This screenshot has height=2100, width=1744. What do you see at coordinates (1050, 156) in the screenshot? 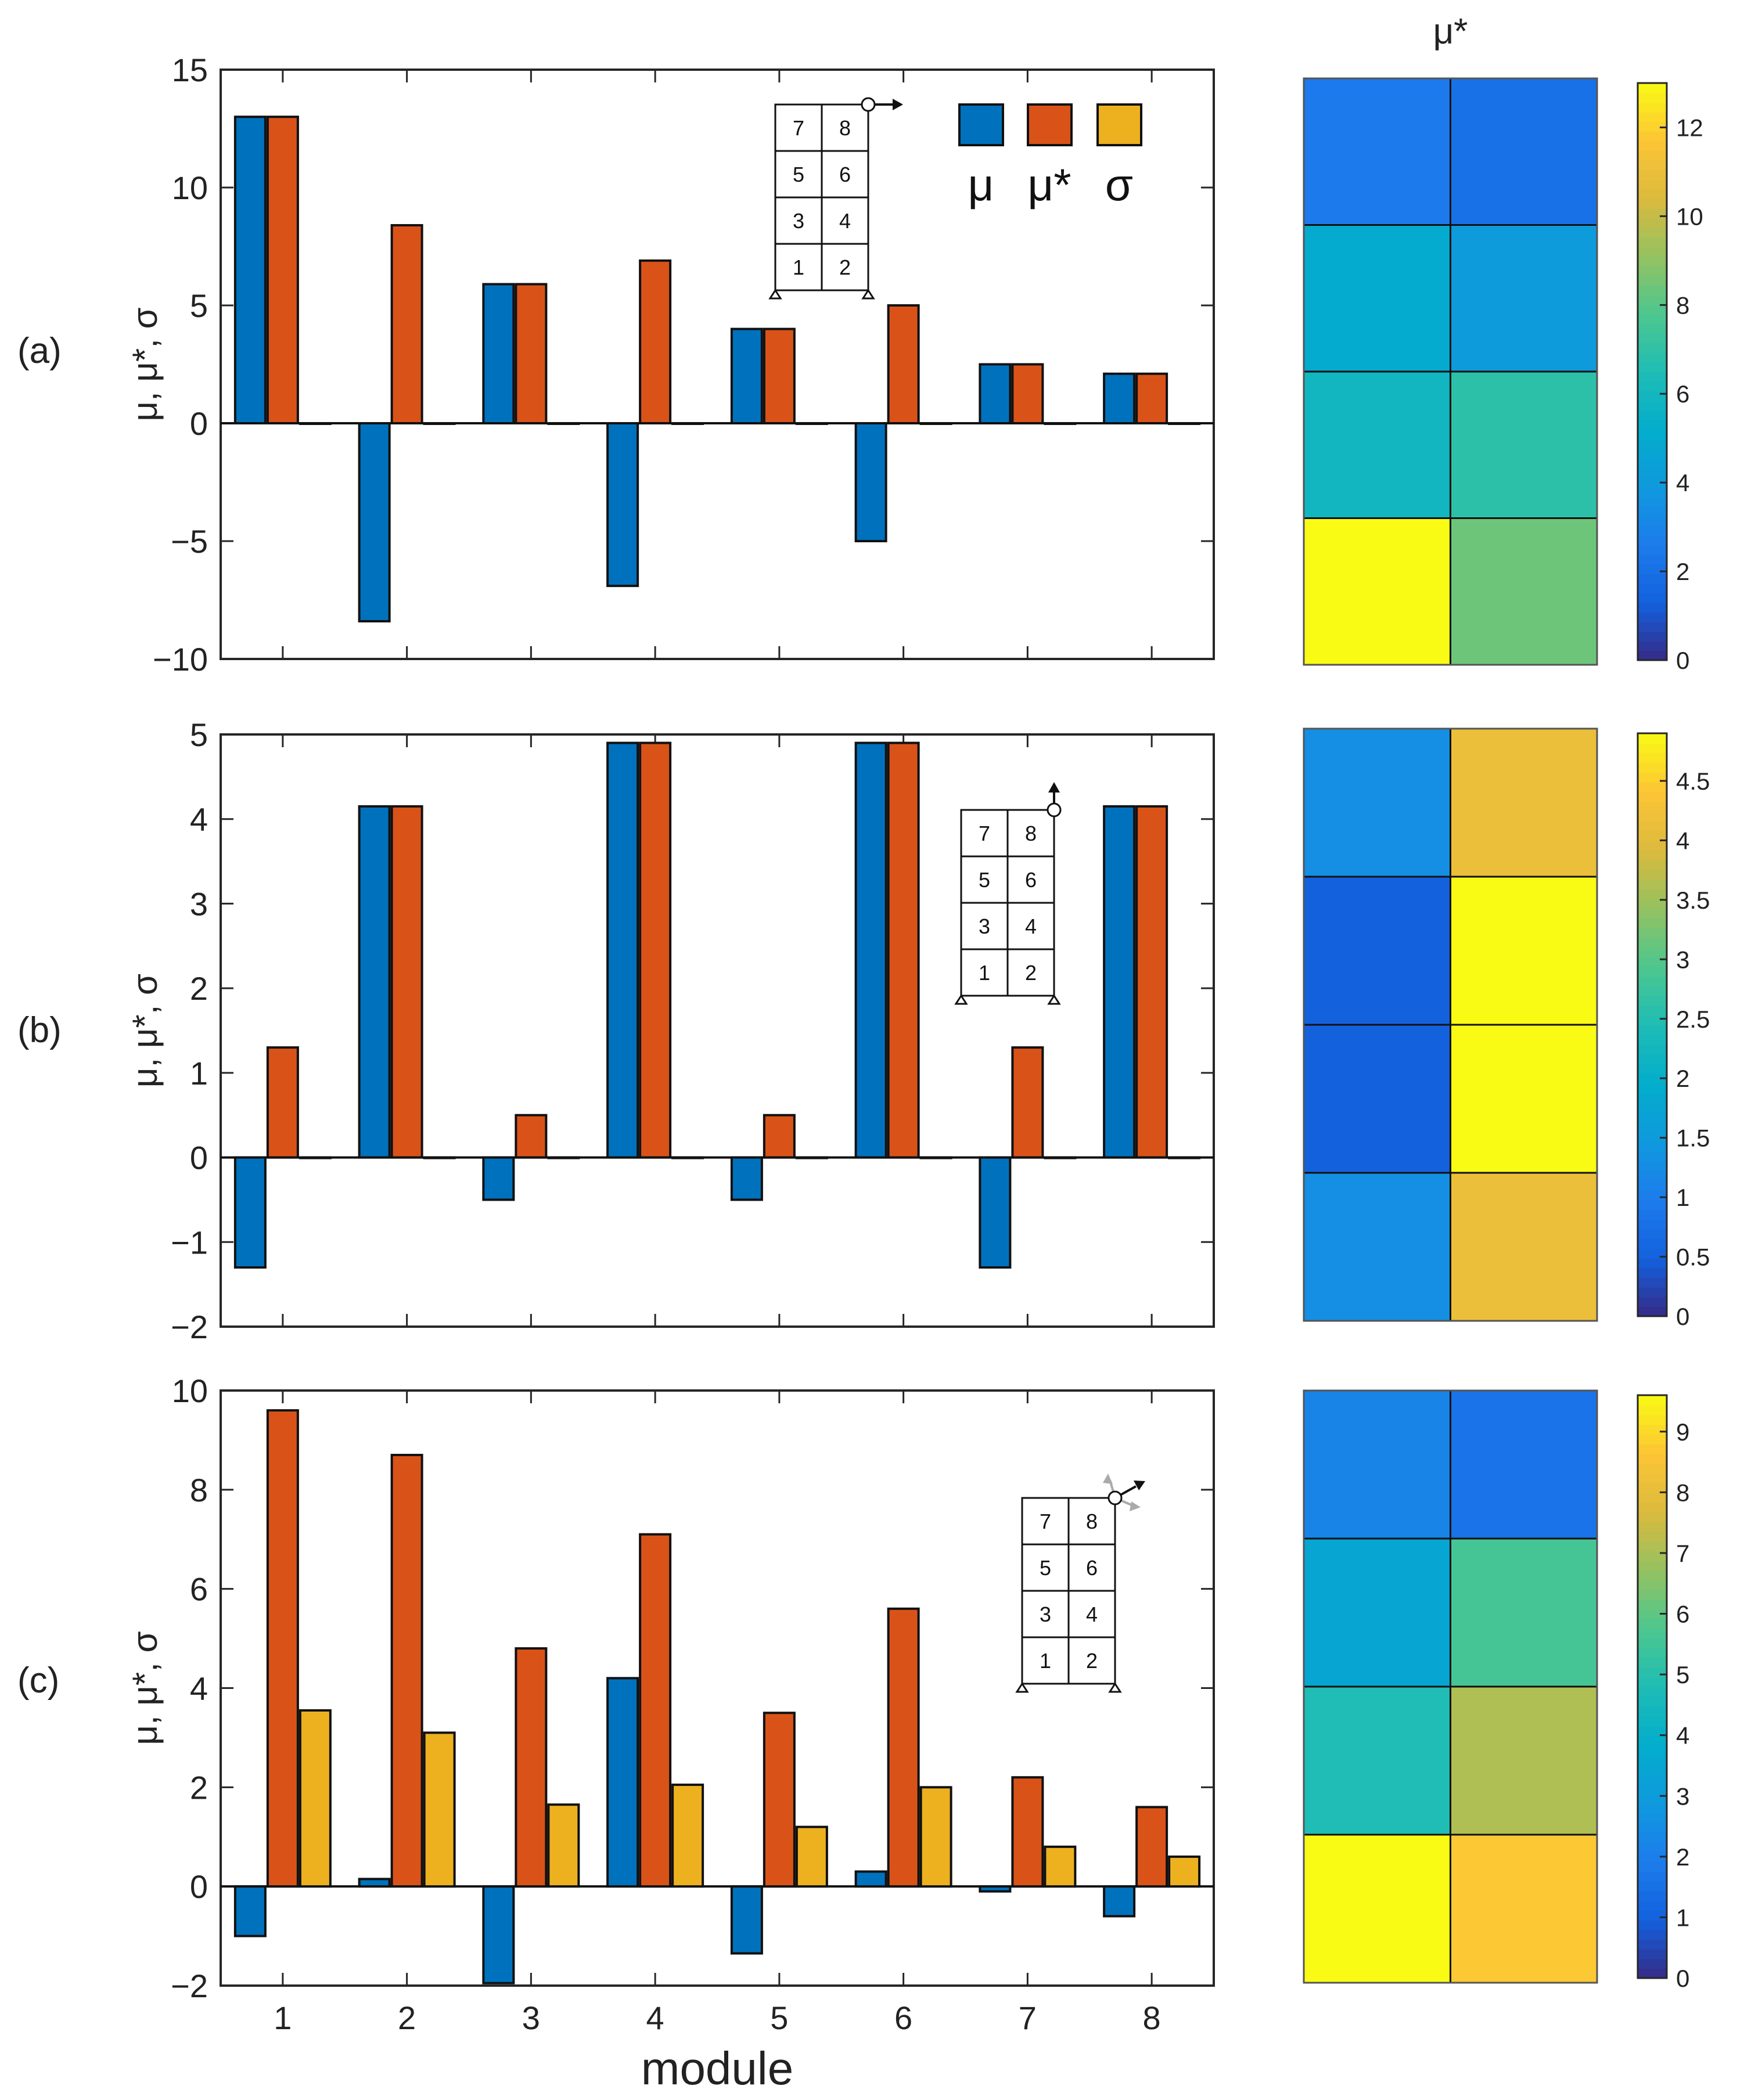
I see `legend: μ μ* σ` at bounding box center [1050, 156].